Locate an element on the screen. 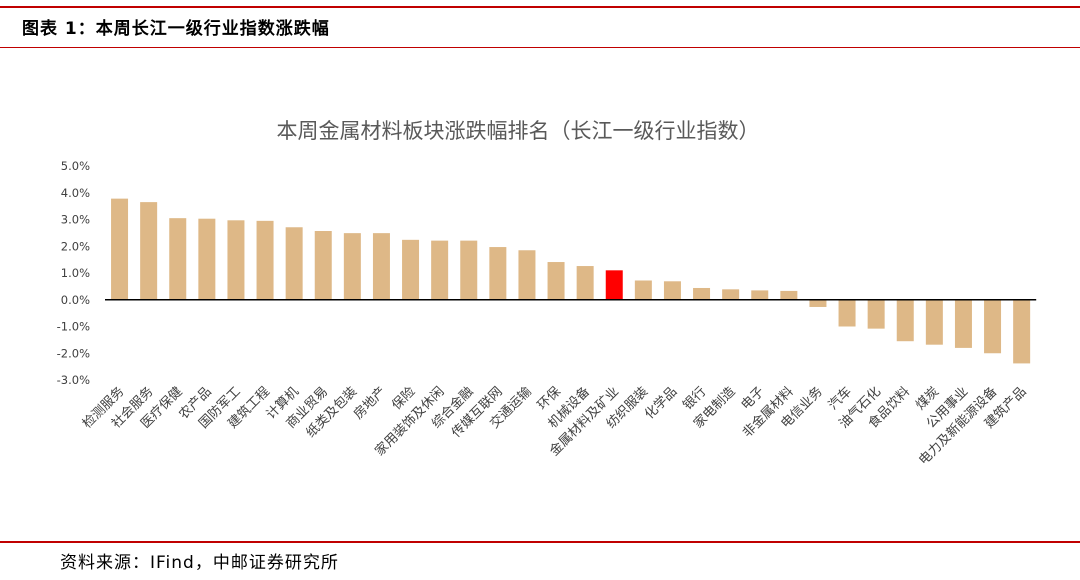 This screenshot has width=1080, height=580. y-tick-label: 4.0% is located at coordinates (75, 193).